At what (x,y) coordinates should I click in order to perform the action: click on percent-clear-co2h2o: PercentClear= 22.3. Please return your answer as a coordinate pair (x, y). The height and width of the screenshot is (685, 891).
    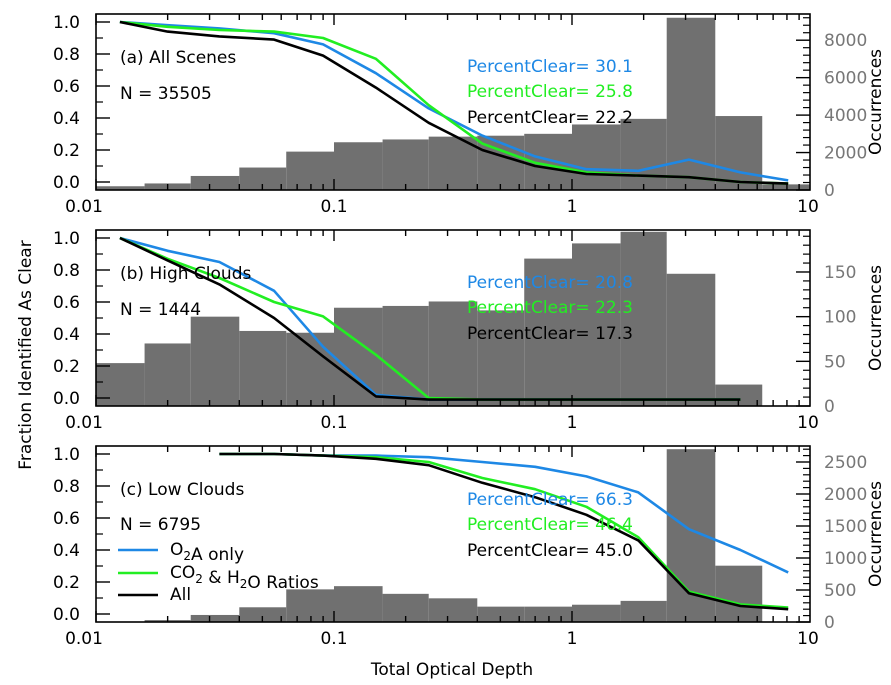
    Looking at the image, I should click on (550, 308).